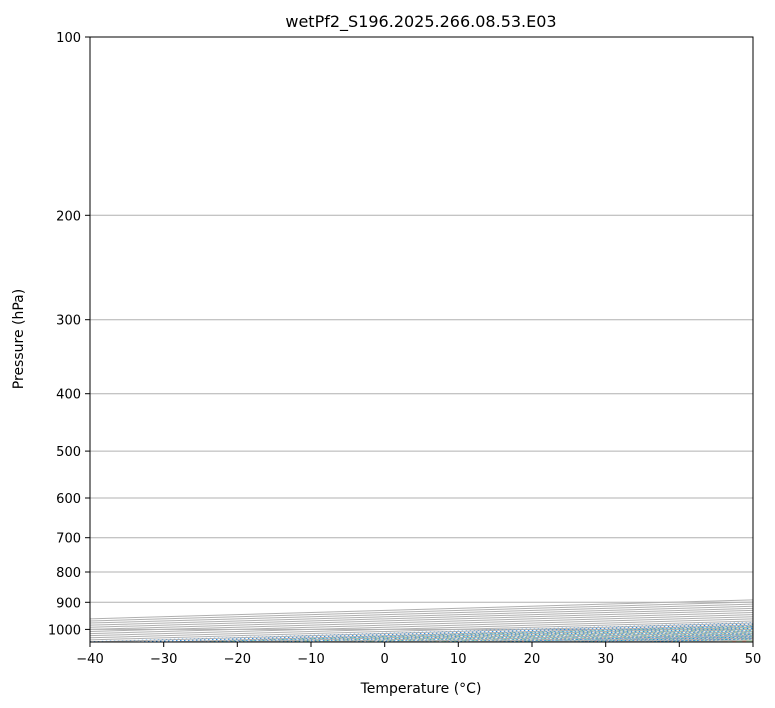 Image resolution: width=775 pixels, height=708 pixels. What do you see at coordinates (753, 659) in the screenshot?
I see `x-tick-label-9: 50` at bounding box center [753, 659].